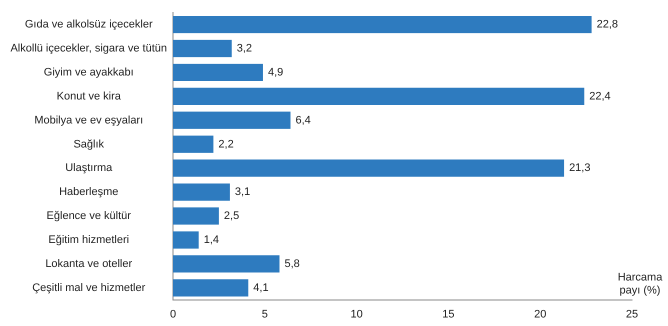 The height and width of the screenshot is (326, 668). I want to click on y-tick-label: Eğitim hizmetleri, so click(89, 240).